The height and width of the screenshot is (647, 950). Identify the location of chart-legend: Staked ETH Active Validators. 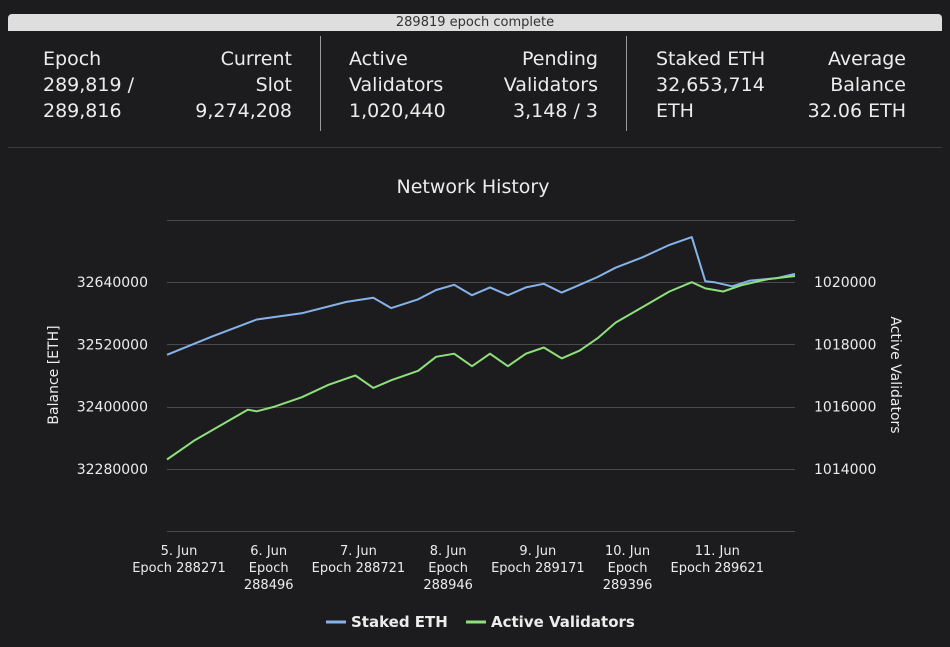
(480, 622).